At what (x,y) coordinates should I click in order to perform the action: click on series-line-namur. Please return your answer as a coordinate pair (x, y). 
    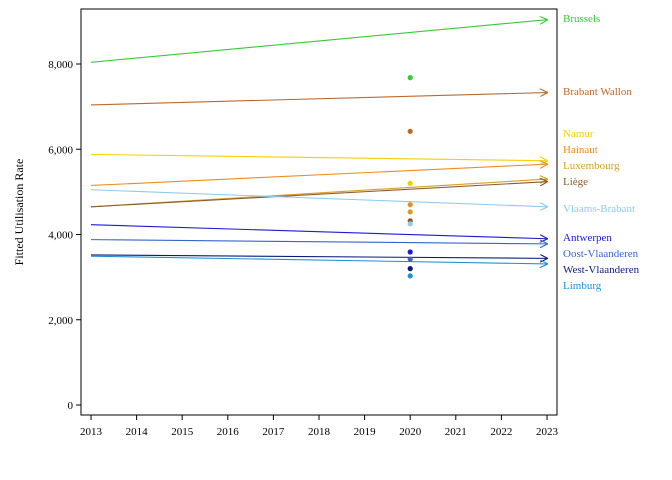
    Looking at the image, I should click on (318, 156).